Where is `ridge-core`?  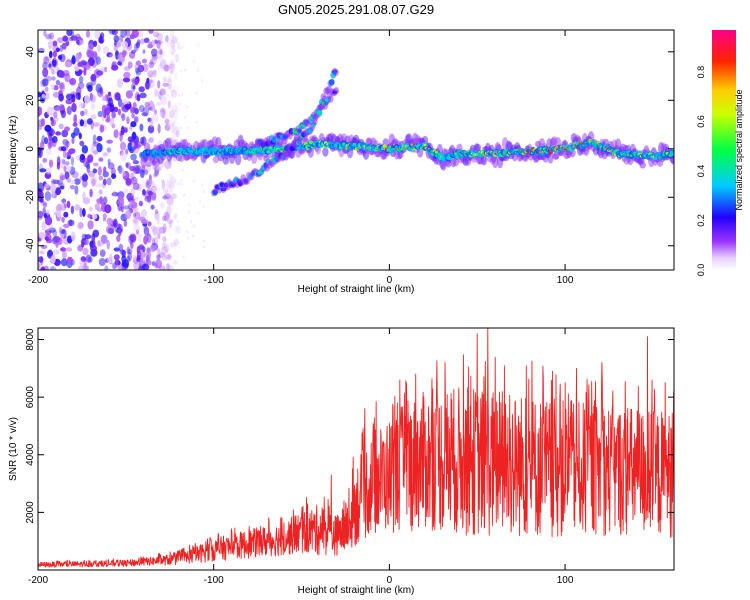
ridge-core is located at coordinates (436, 152).